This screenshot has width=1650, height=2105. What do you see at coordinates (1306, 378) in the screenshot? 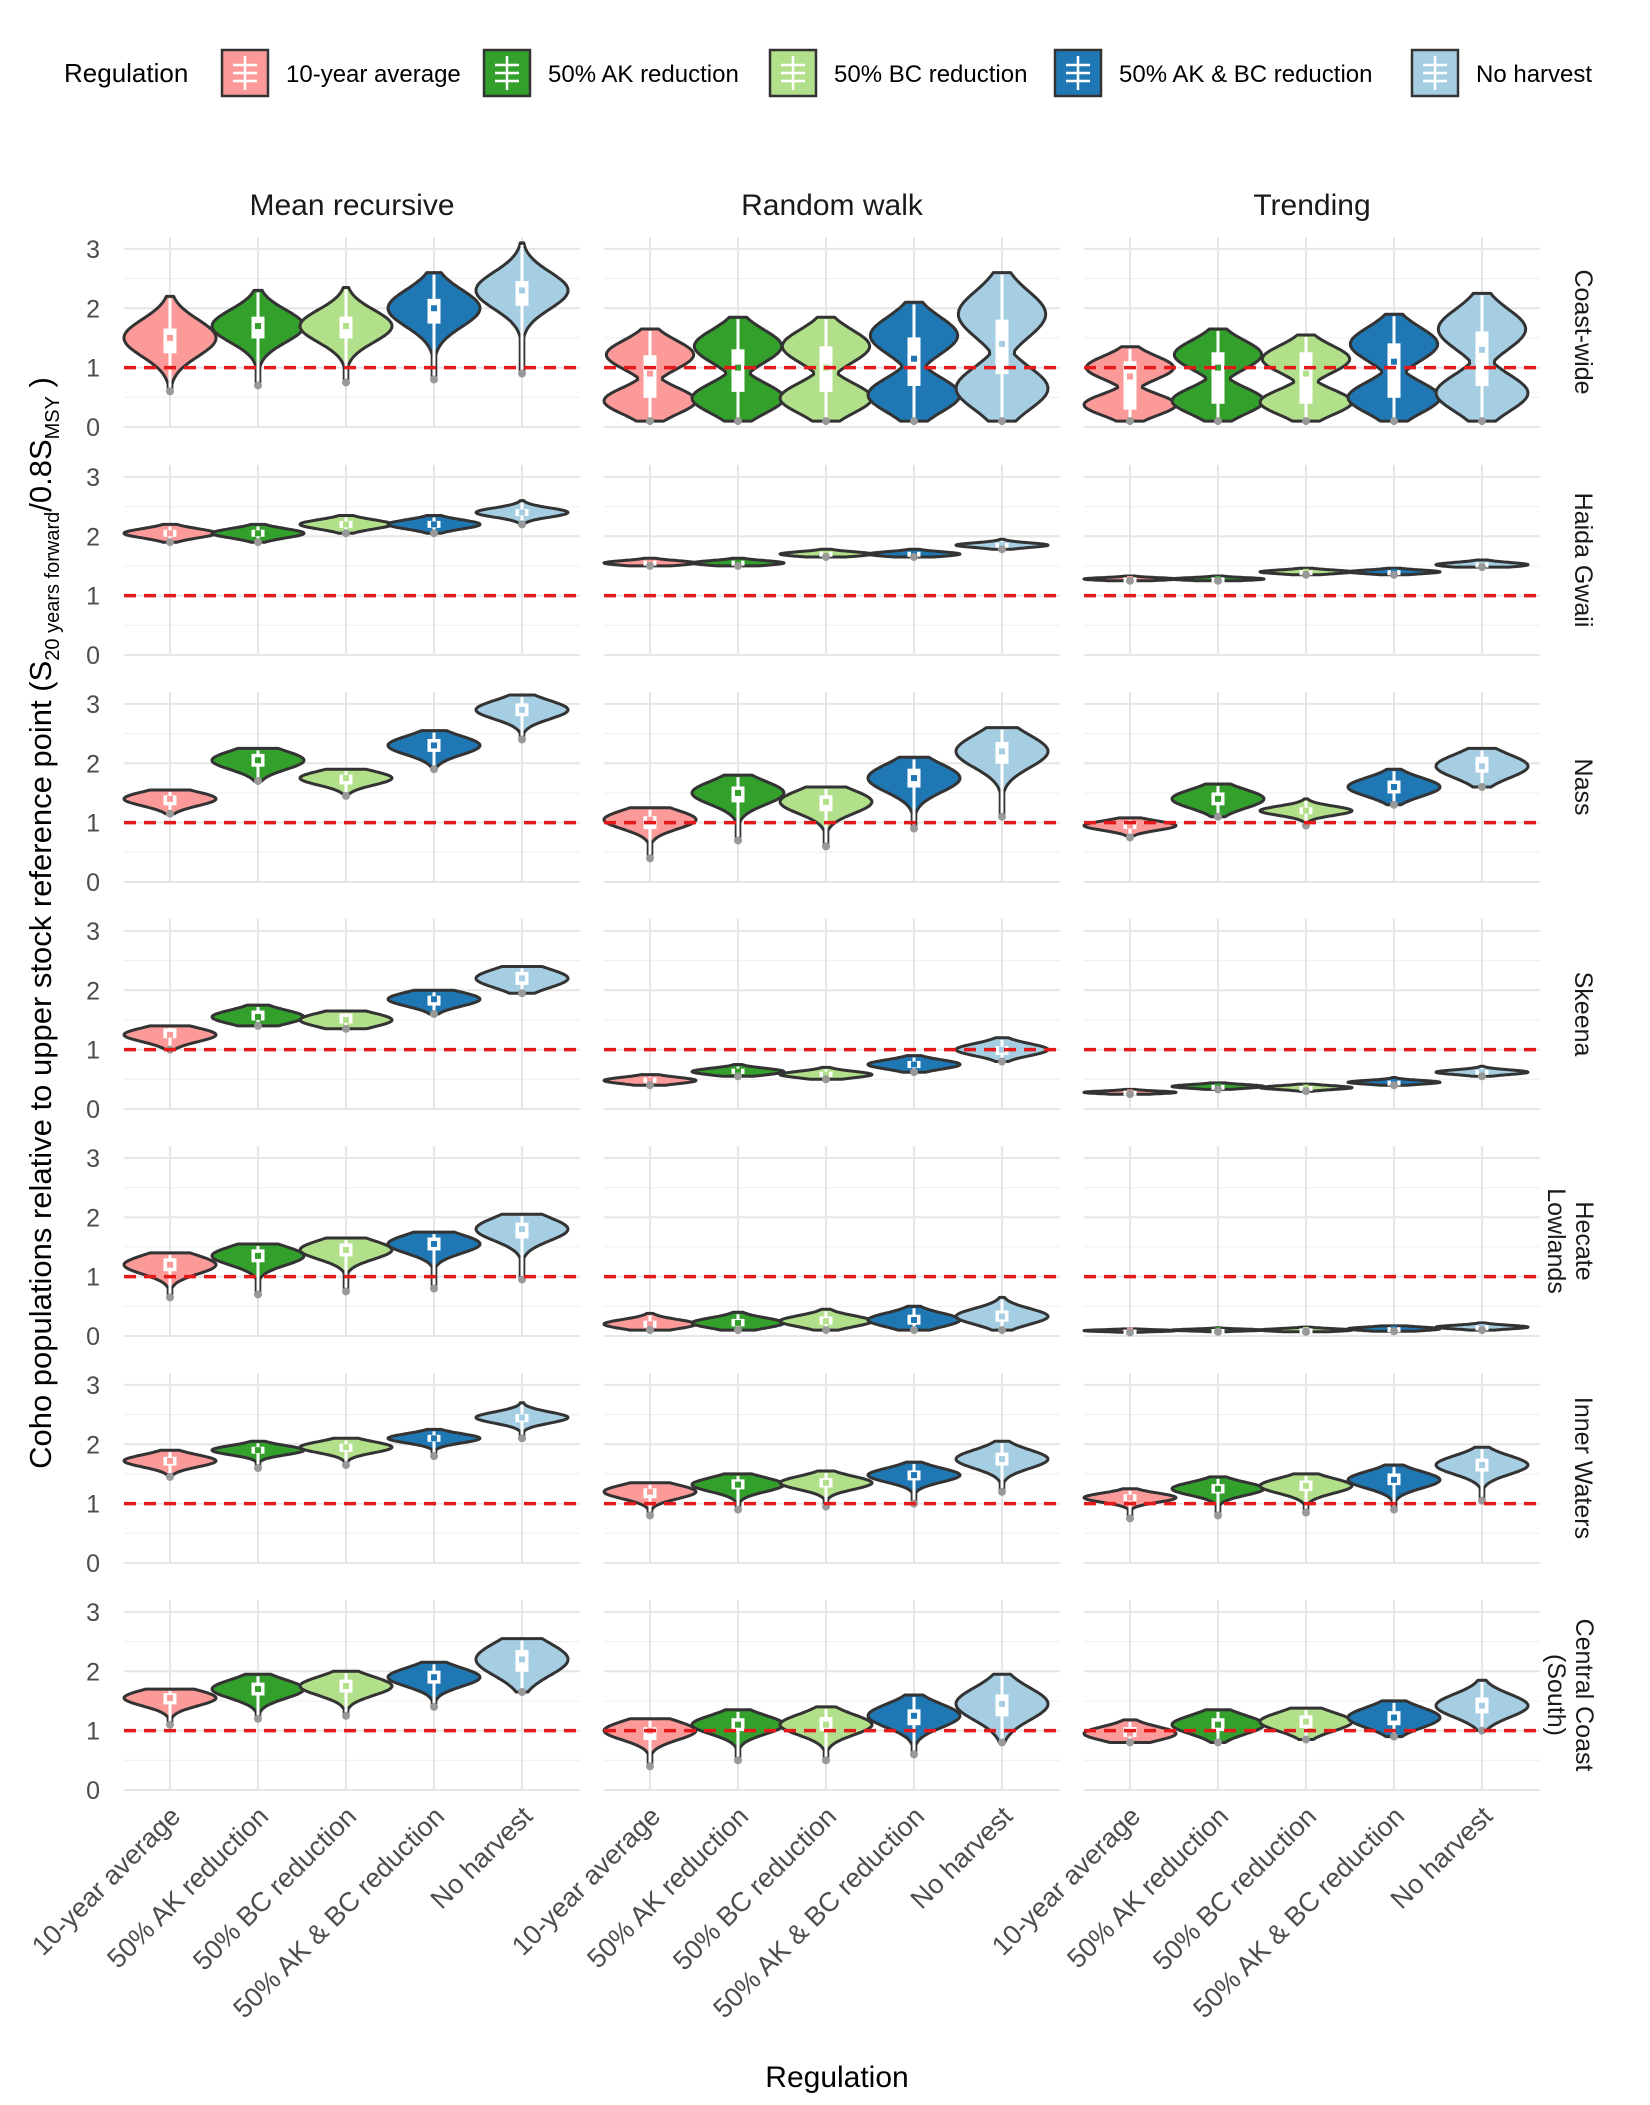
I see `violin-box` at bounding box center [1306, 378].